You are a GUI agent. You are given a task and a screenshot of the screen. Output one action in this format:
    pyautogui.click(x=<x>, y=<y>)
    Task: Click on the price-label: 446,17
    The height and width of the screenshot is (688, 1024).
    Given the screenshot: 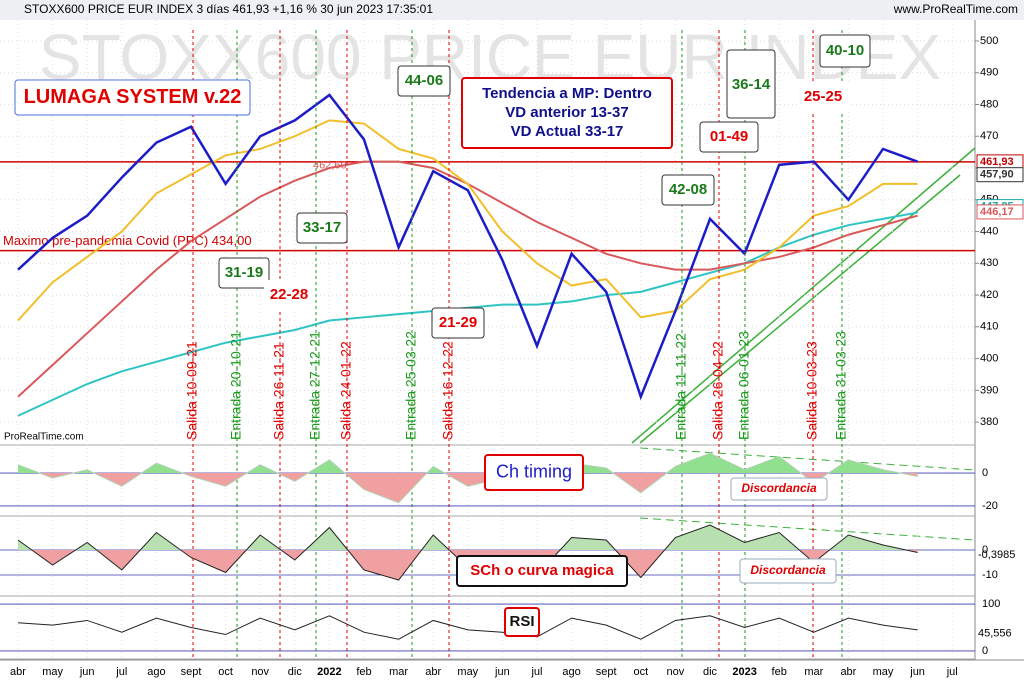 What is the action you would take?
    pyautogui.click(x=997, y=212)
    